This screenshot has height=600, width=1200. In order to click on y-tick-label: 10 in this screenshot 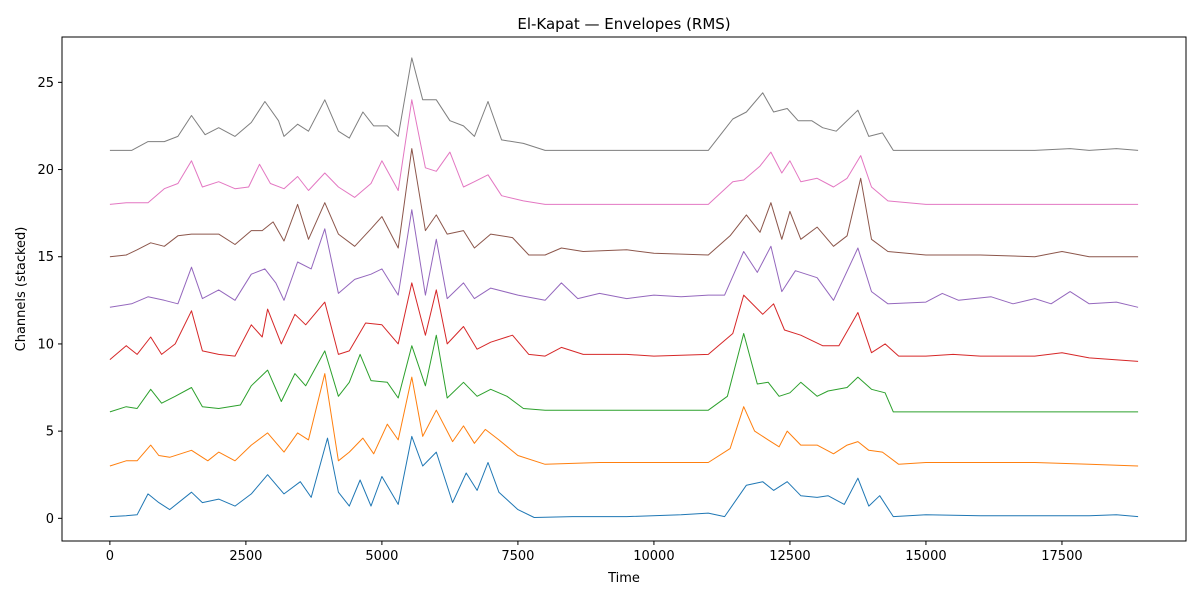, I will do `click(45, 344)`.